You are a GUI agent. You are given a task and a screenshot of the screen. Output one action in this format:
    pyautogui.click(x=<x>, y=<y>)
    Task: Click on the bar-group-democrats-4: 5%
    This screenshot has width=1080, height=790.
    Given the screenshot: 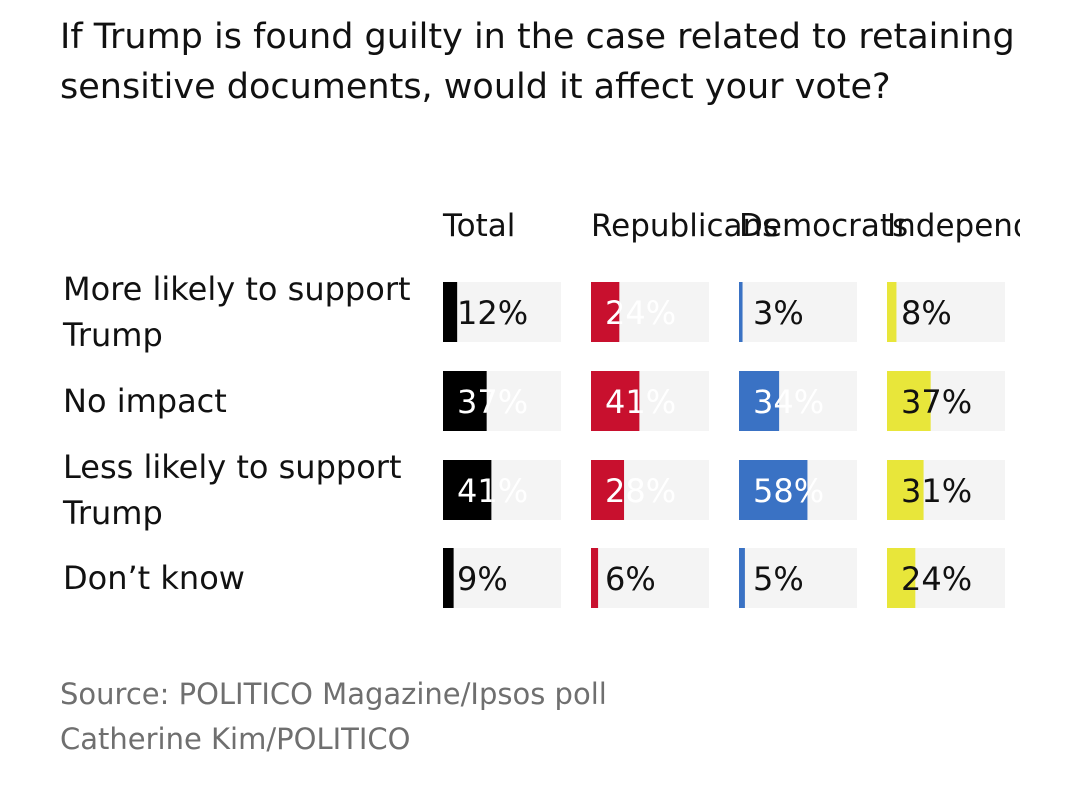 What is the action you would take?
    pyautogui.click(x=798, y=578)
    